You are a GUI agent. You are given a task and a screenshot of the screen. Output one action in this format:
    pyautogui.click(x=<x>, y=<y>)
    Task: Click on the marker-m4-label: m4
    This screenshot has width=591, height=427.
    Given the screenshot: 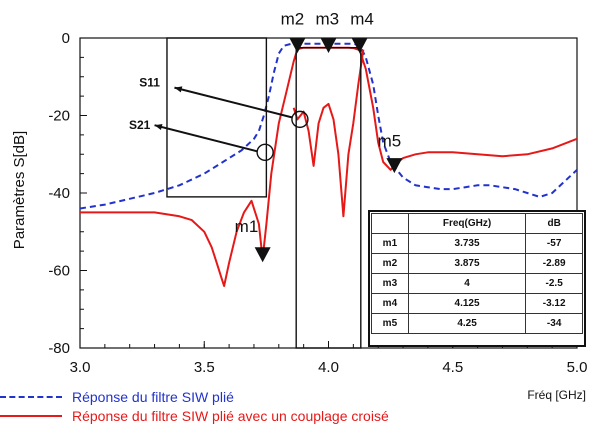 What is the action you would take?
    pyautogui.click(x=362, y=18)
    